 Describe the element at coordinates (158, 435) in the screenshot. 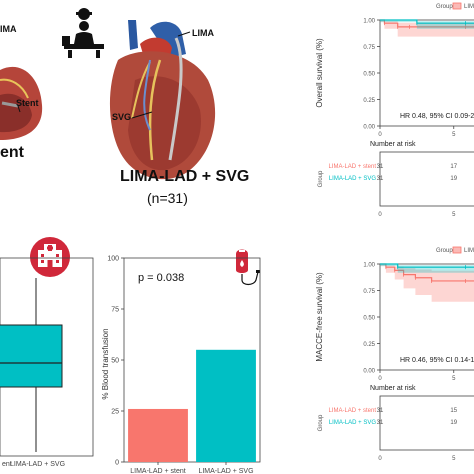

I see `bar-stent` at that location.